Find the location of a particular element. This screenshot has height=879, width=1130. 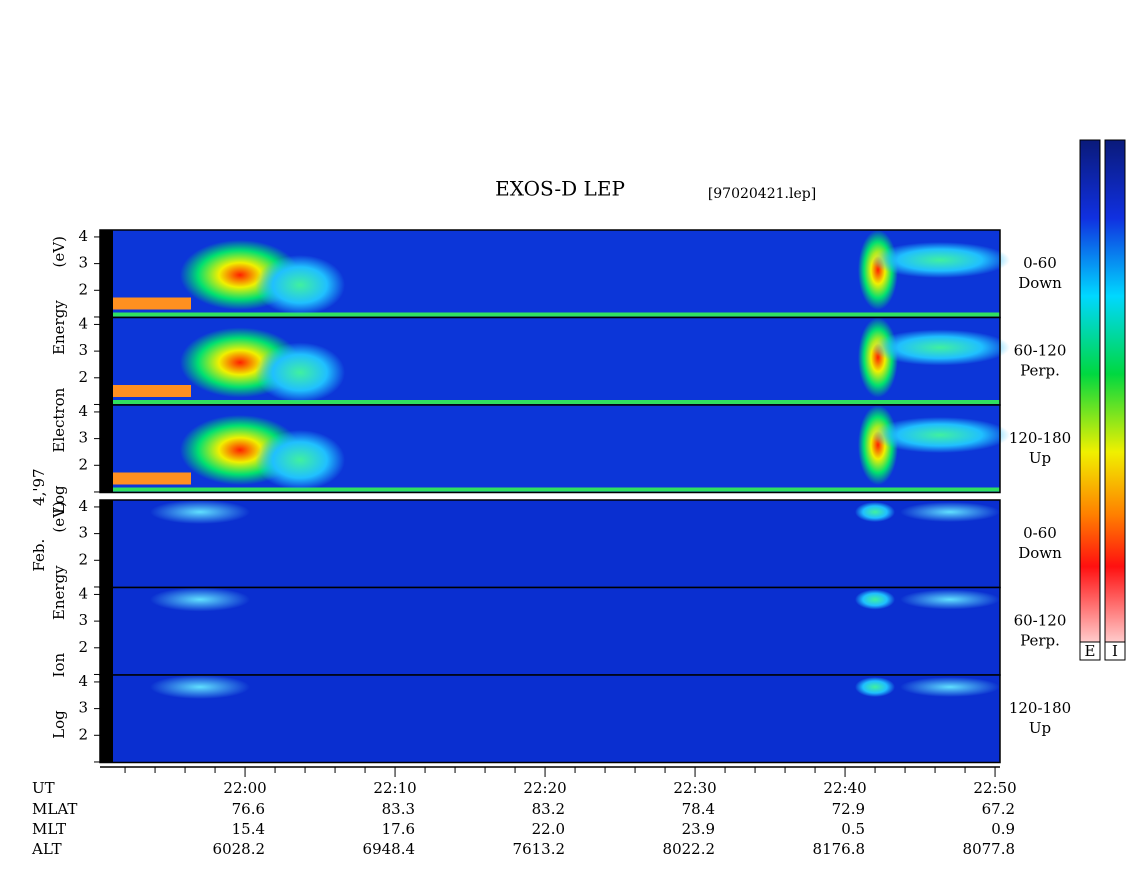

chart-title: EXOS-D LEP is located at coordinates (560, 189).